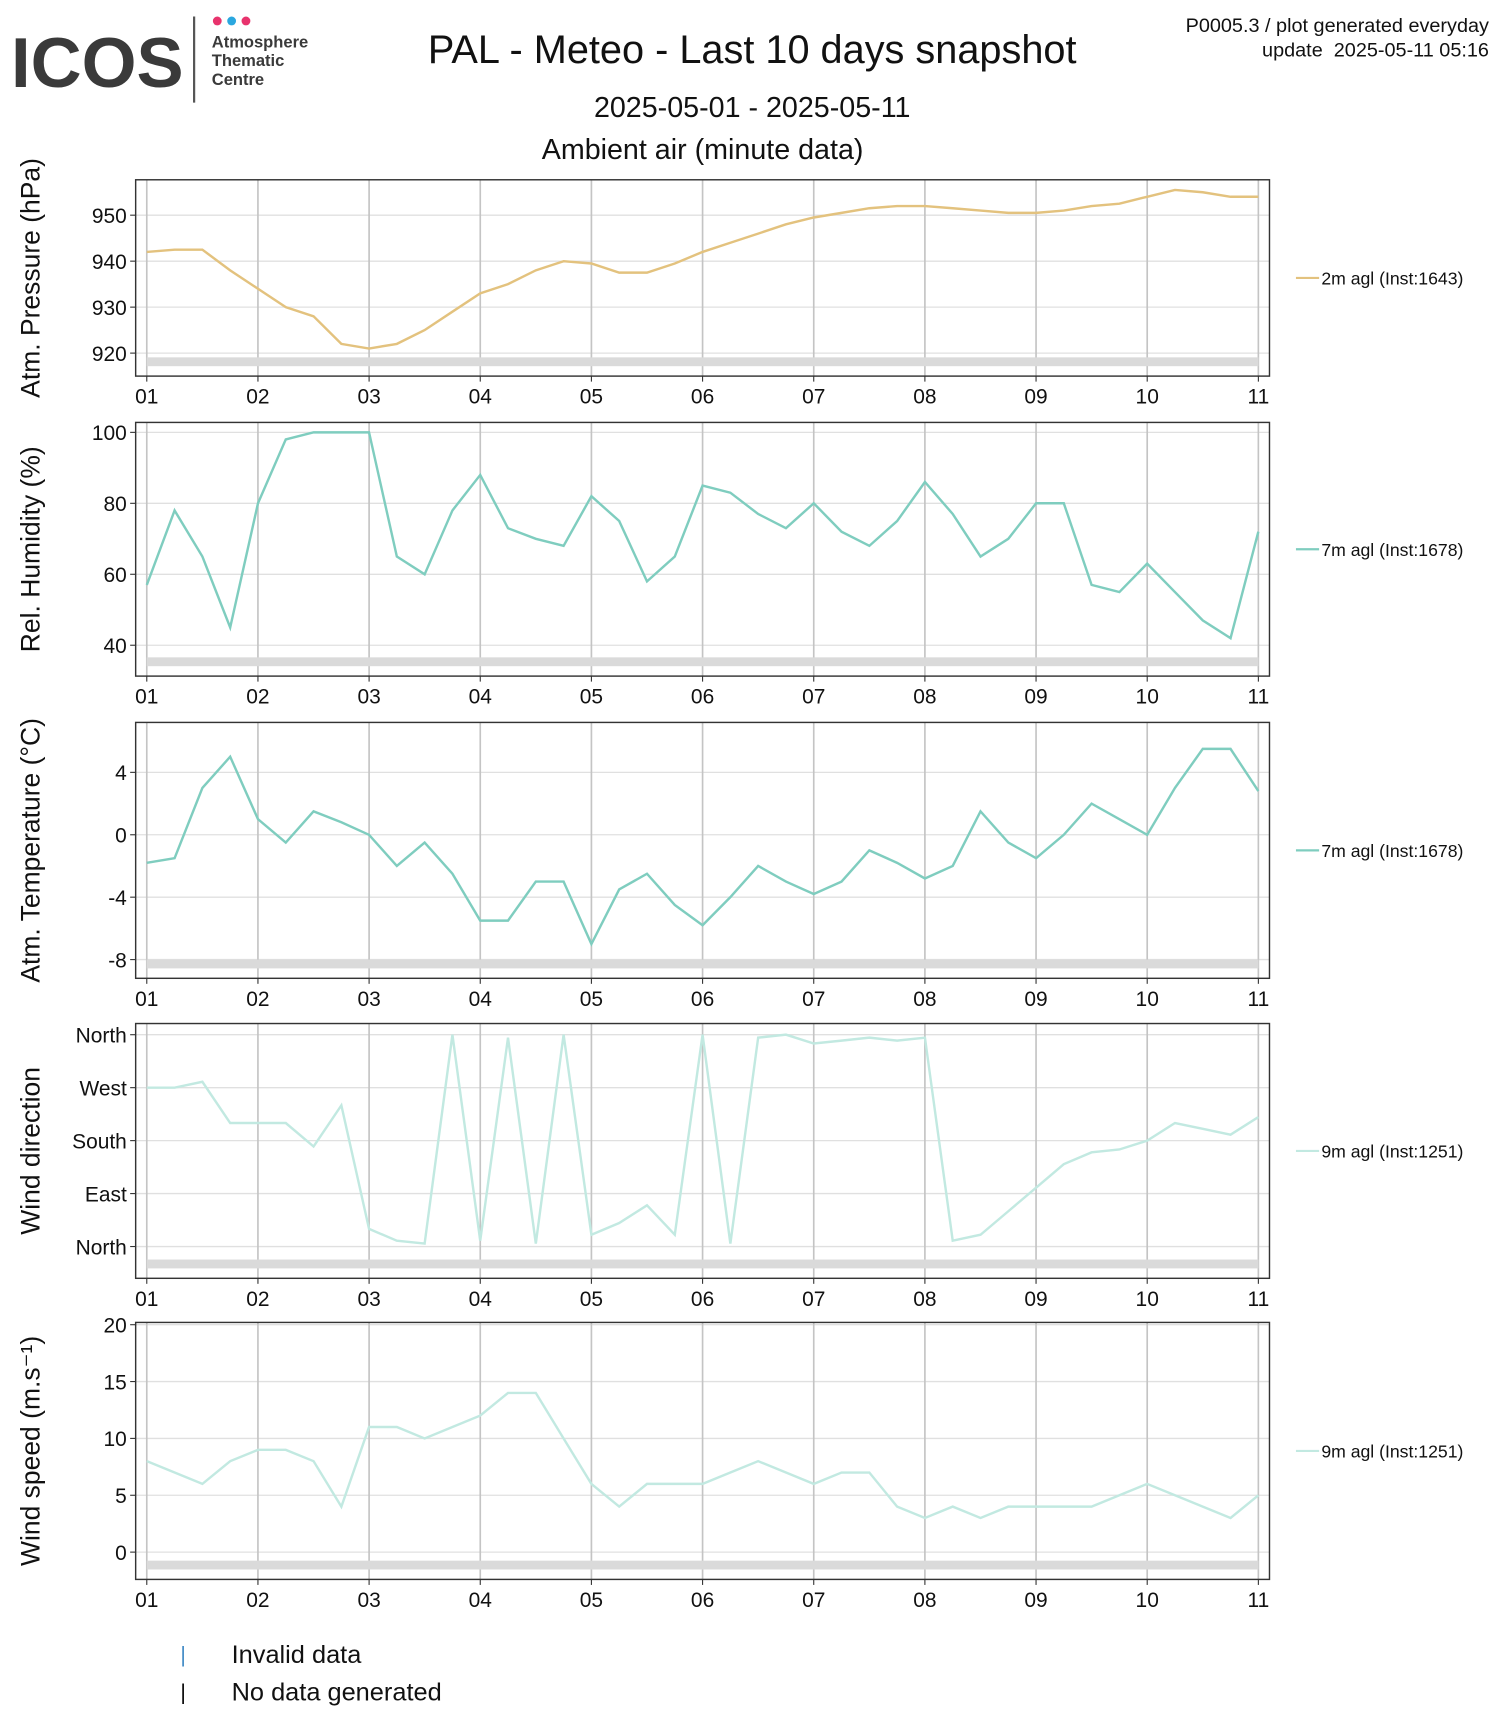  What do you see at coordinates (1392, 550) in the screenshot?
I see `legend-label: 7m agl (Inst:1678)` at bounding box center [1392, 550].